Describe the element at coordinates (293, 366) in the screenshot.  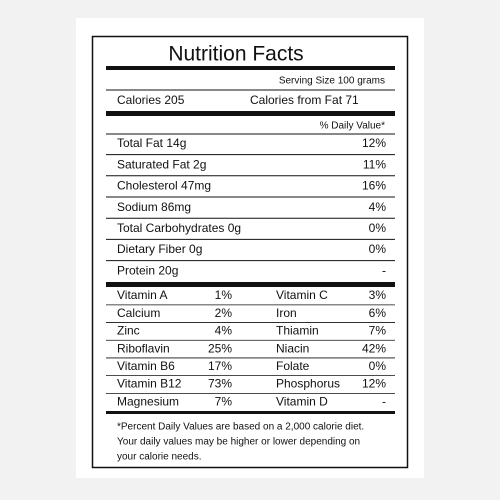
I see `vitamin-name: Folate` at that location.